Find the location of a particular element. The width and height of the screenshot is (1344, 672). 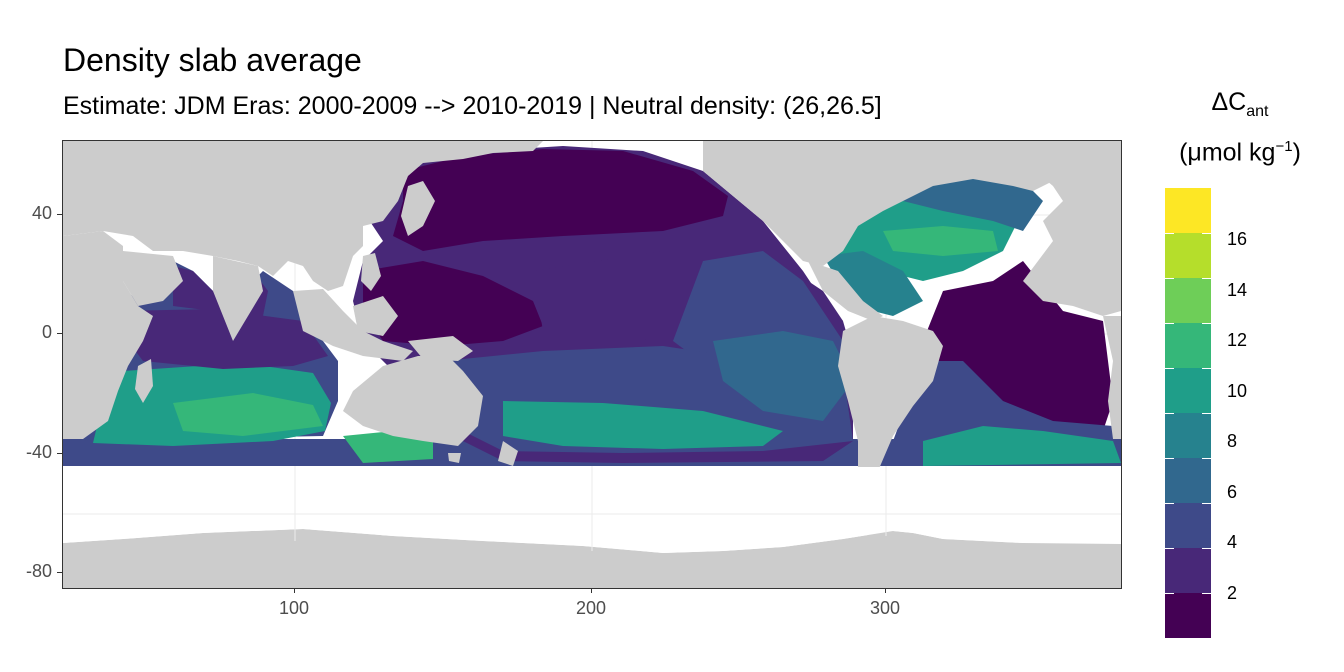

legend-title-sub: ant is located at coordinates (1257, 111).